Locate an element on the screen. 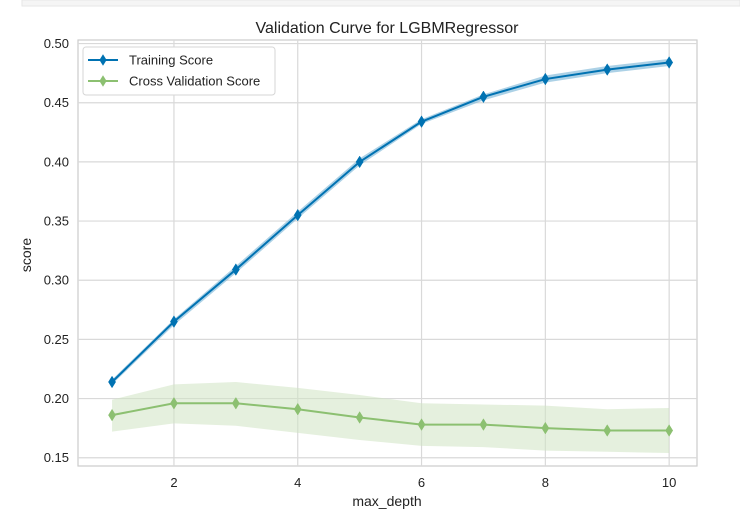 The height and width of the screenshot is (526, 740). chart-title: Validation Curve for LGBMRegressor is located at coordinates (388, 28).